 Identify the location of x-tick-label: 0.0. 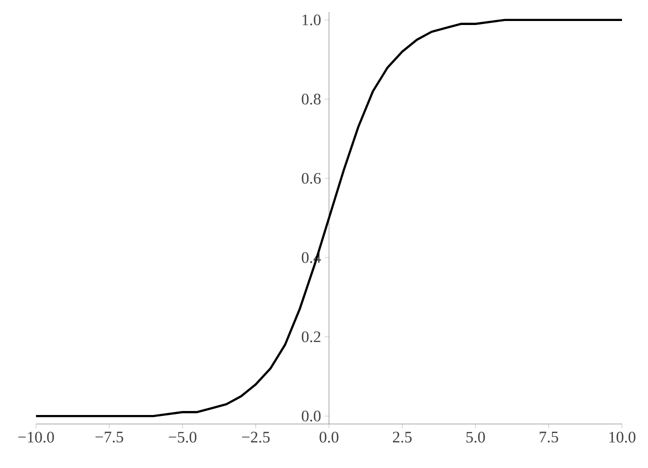
(329, 437).